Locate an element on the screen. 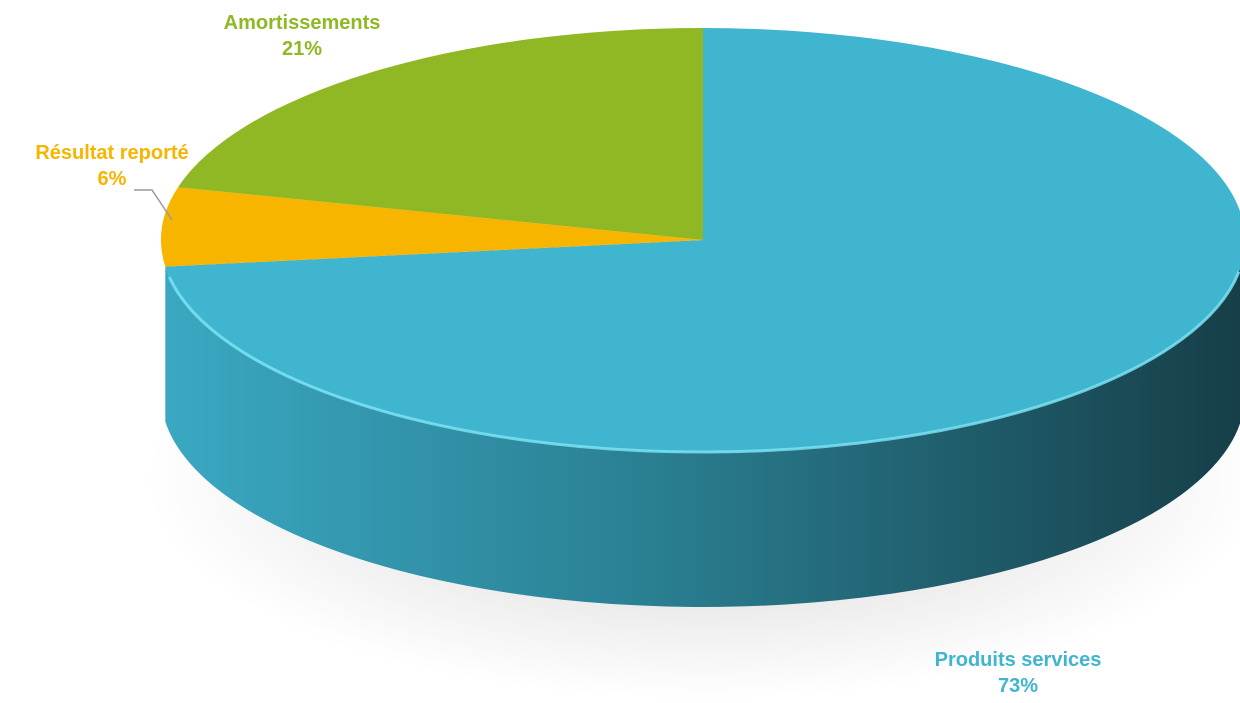 This screenshot has height=703, width=1240. slice-label-amortissements: Amortissements 21% is located at coordinates (302, 36).